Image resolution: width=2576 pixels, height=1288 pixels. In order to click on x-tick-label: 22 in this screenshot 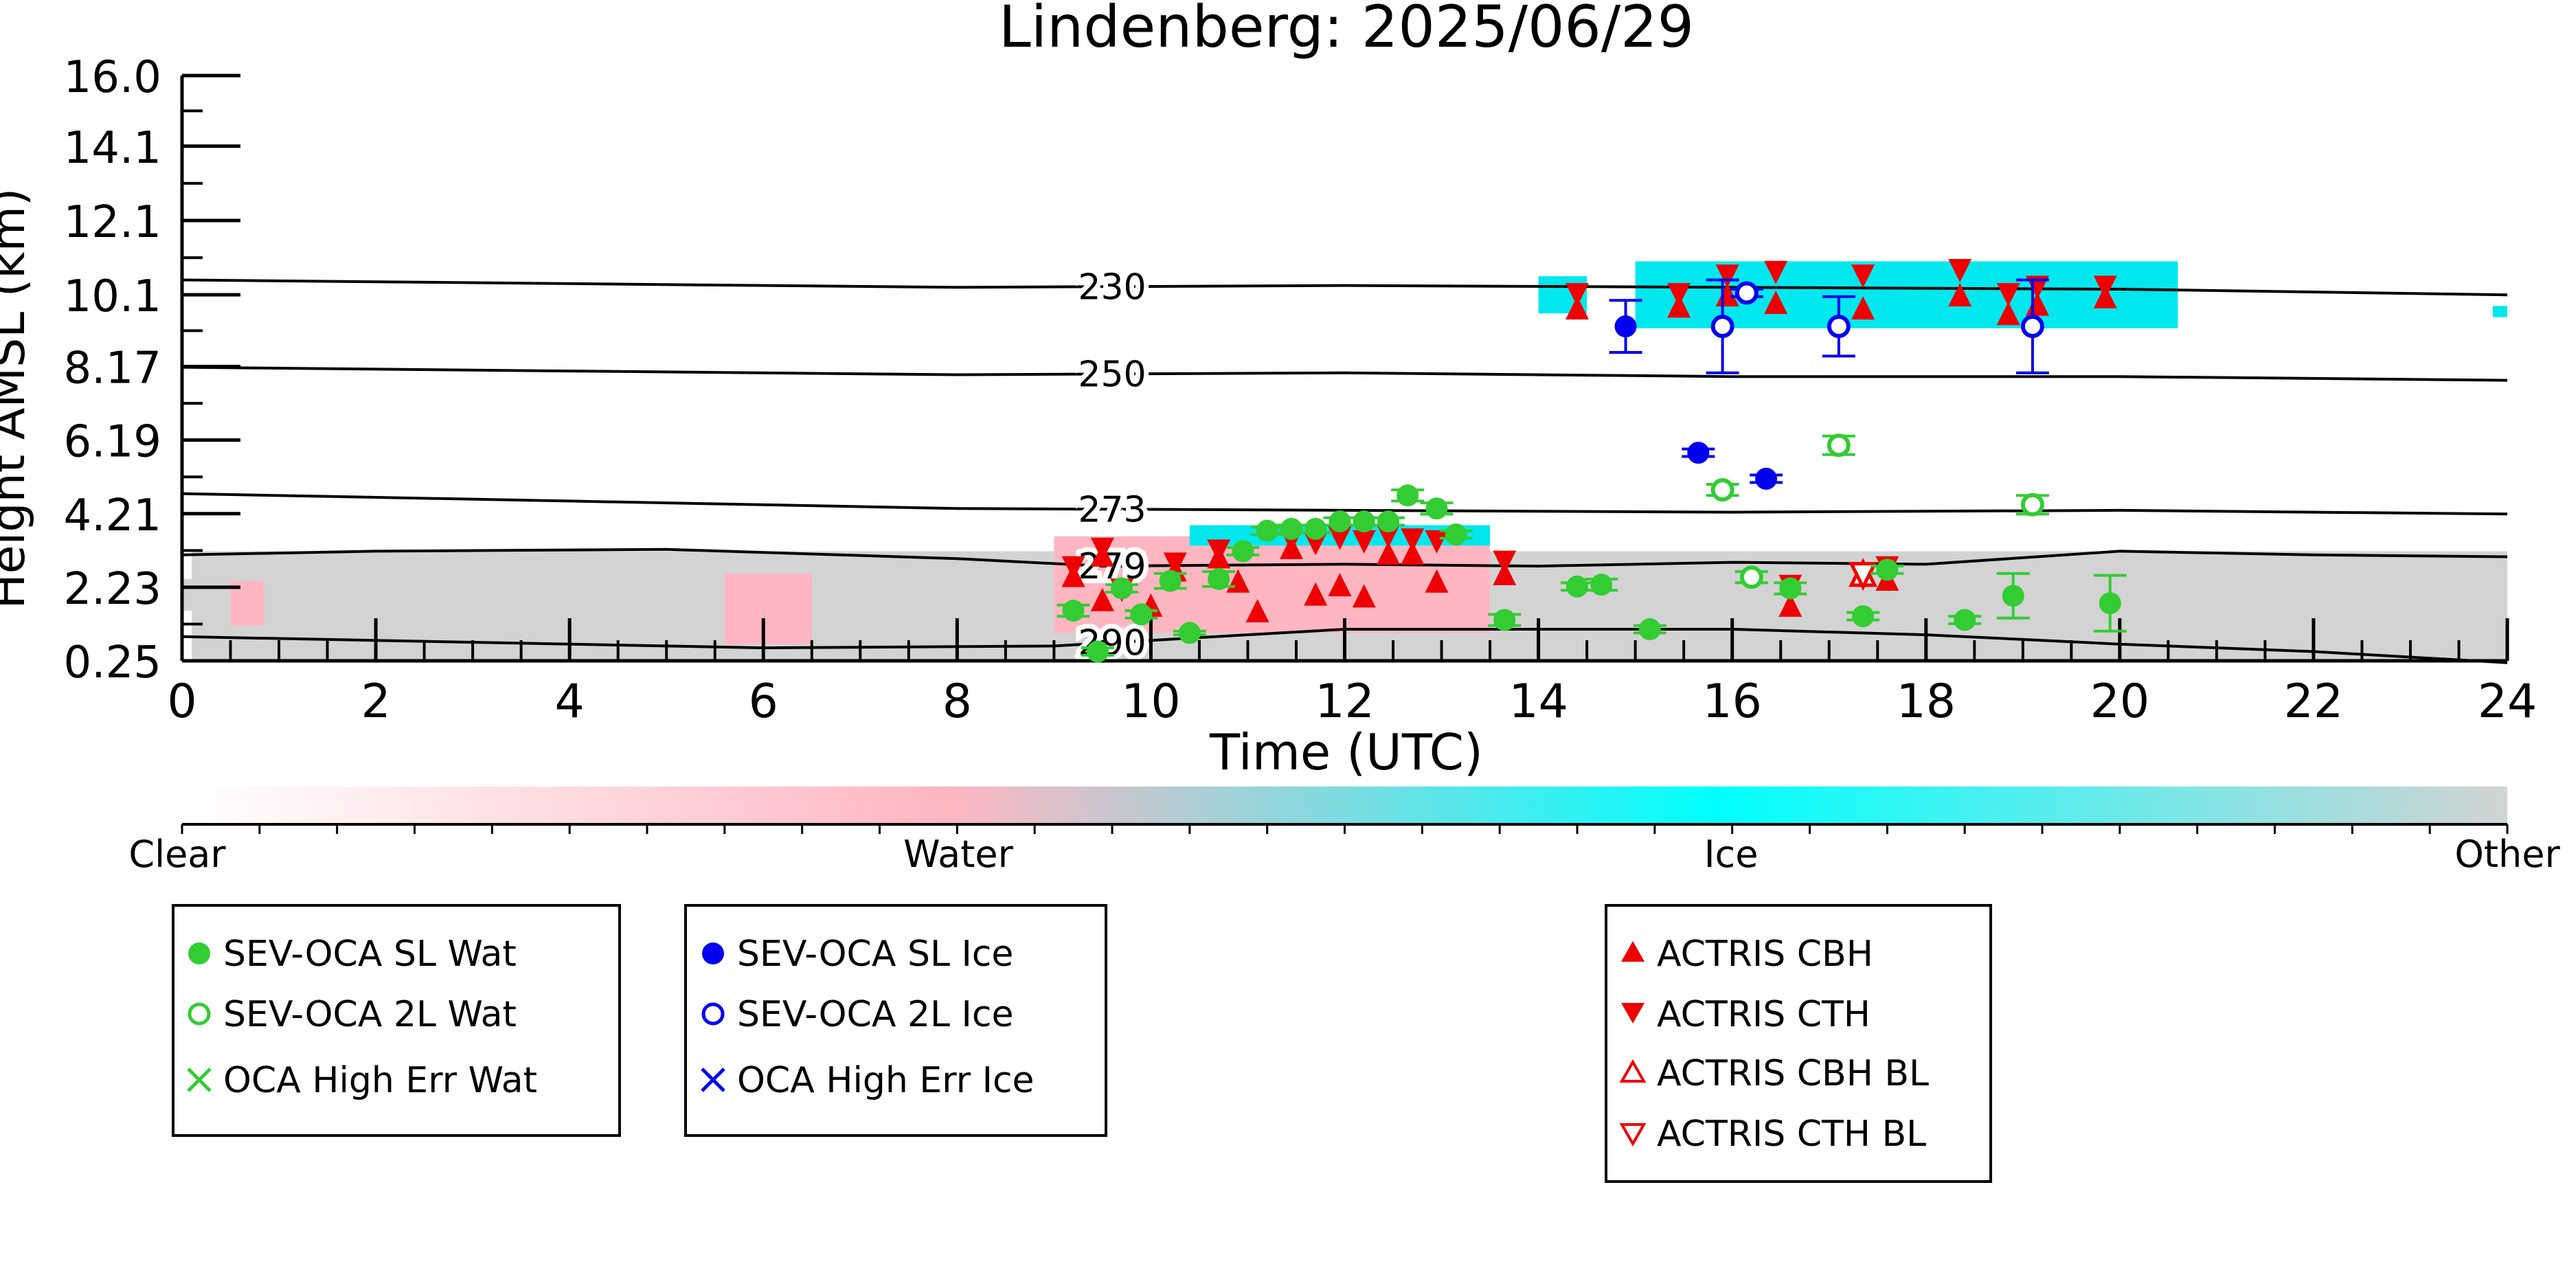, I will do `click(2314, 702)`.